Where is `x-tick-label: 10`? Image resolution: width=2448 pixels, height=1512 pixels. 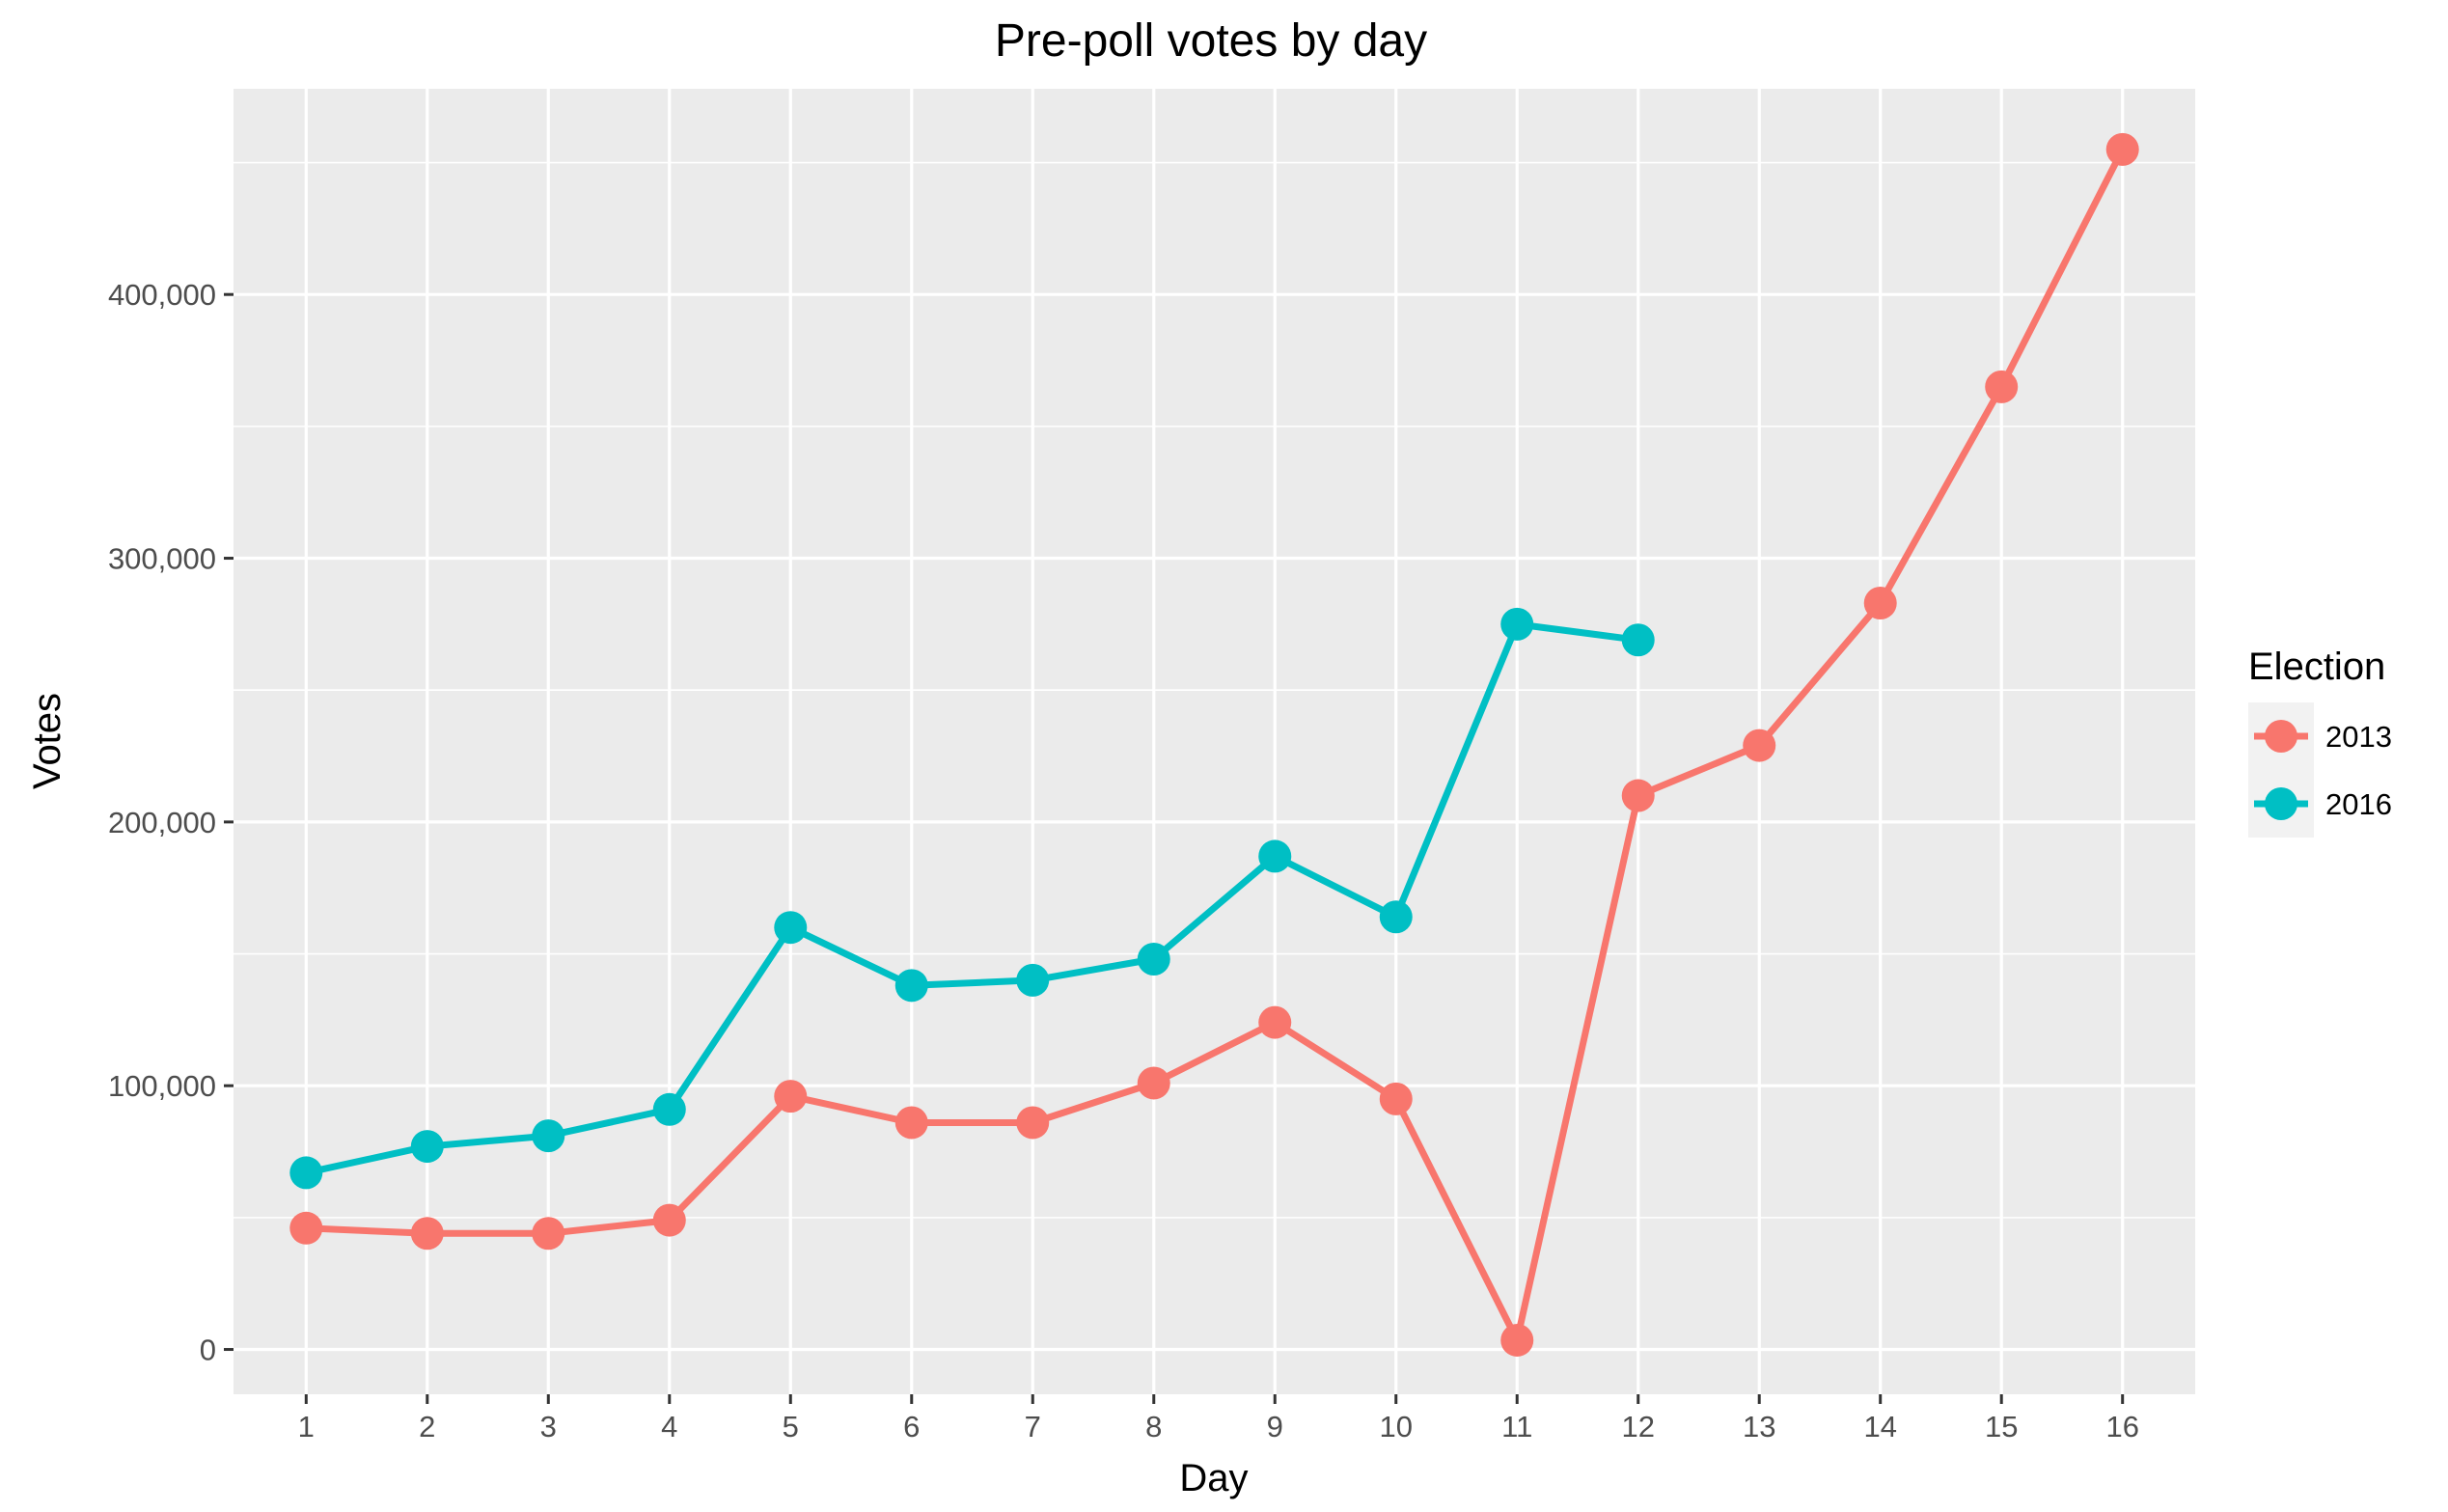 x-tick-label: 10 is located at coordinates (1396, 1426).